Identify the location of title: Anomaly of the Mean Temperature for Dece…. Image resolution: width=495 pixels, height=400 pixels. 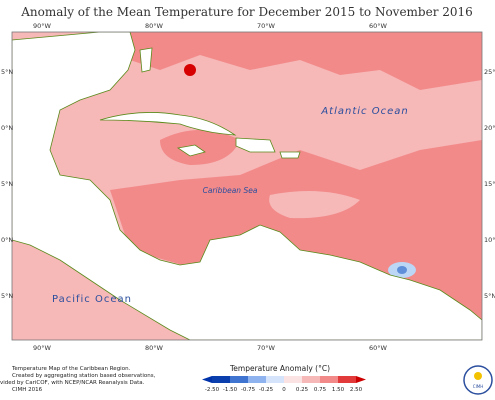
(246, 12).